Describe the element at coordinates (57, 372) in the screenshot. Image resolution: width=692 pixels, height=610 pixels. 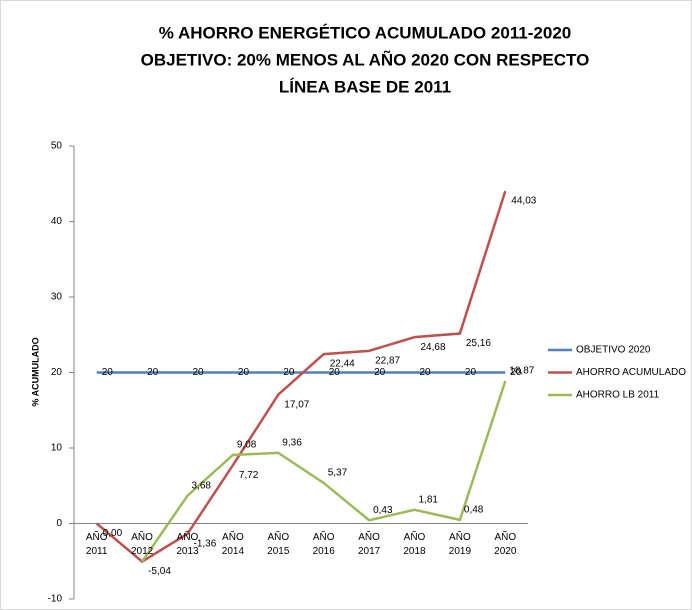
I see `y-tick-label: 20` at that location.